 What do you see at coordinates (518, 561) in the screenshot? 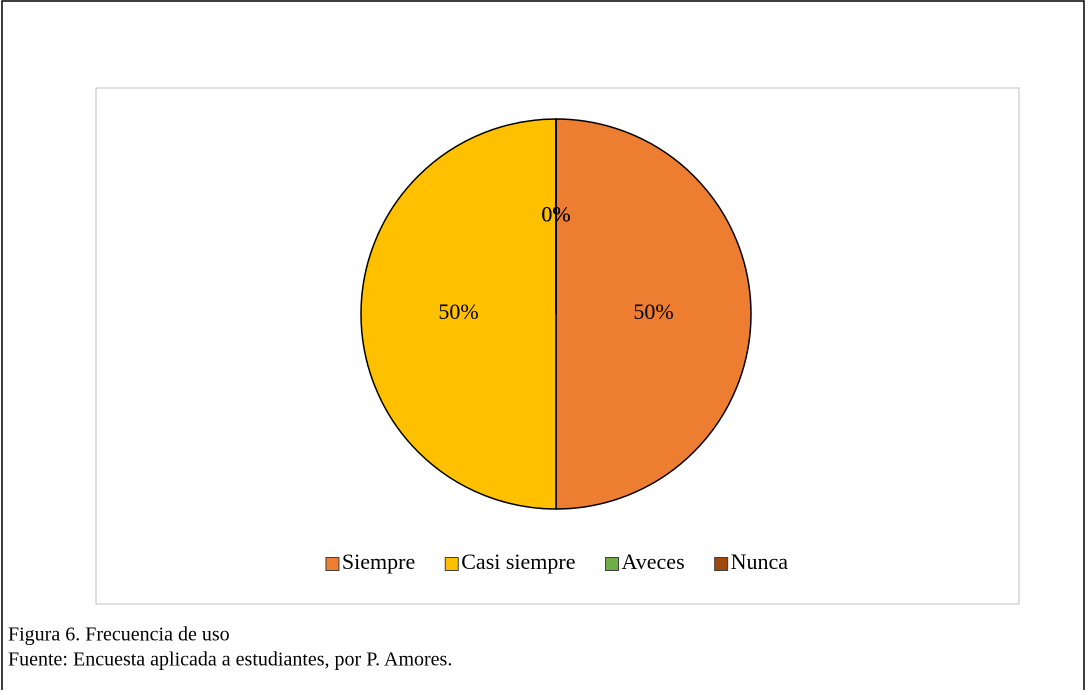
I see `legend-label: Casi siempre` at bounding box center [518, 561].